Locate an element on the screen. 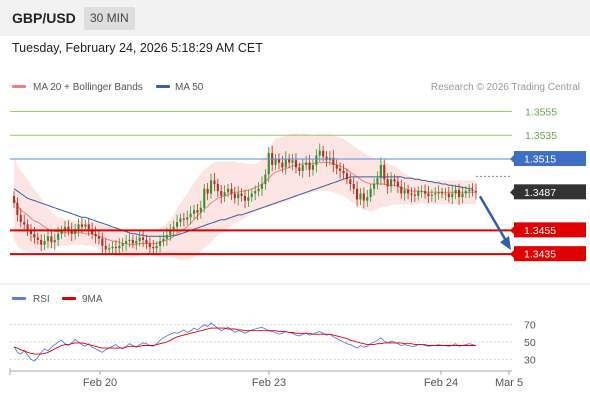 The width and height of the screenshot is (590, 400). ma50-line is located at coordinates (243, 206).